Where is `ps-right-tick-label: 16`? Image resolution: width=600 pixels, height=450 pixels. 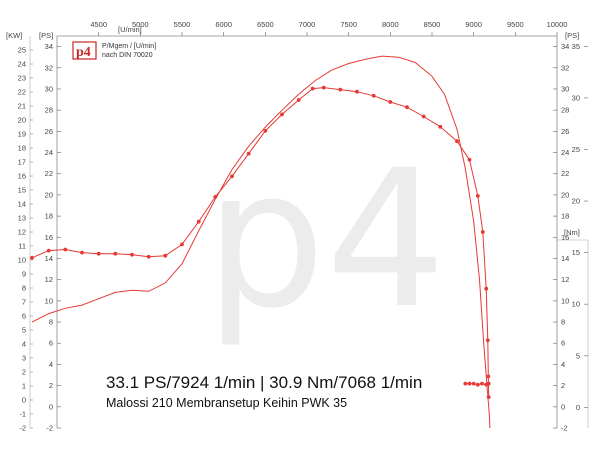 ps-right-tick-label: 16 is located at coordinates (565, 237).